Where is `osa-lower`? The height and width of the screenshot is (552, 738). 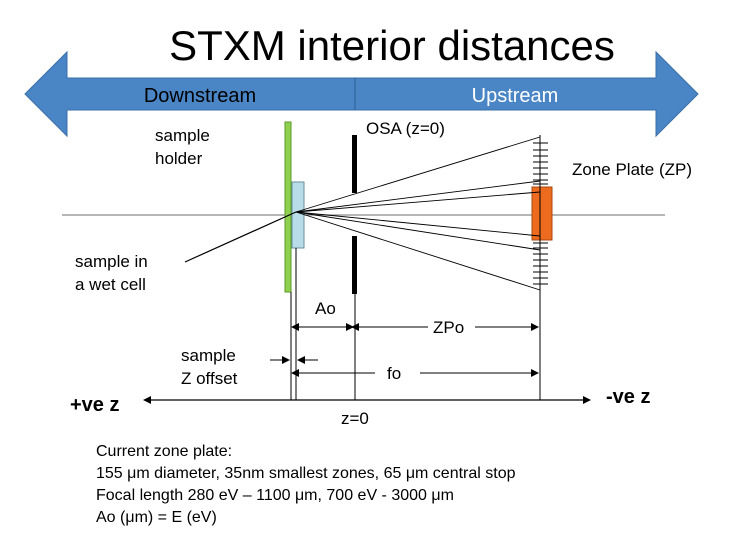 osa-lower is located at coordinates (354, 265).